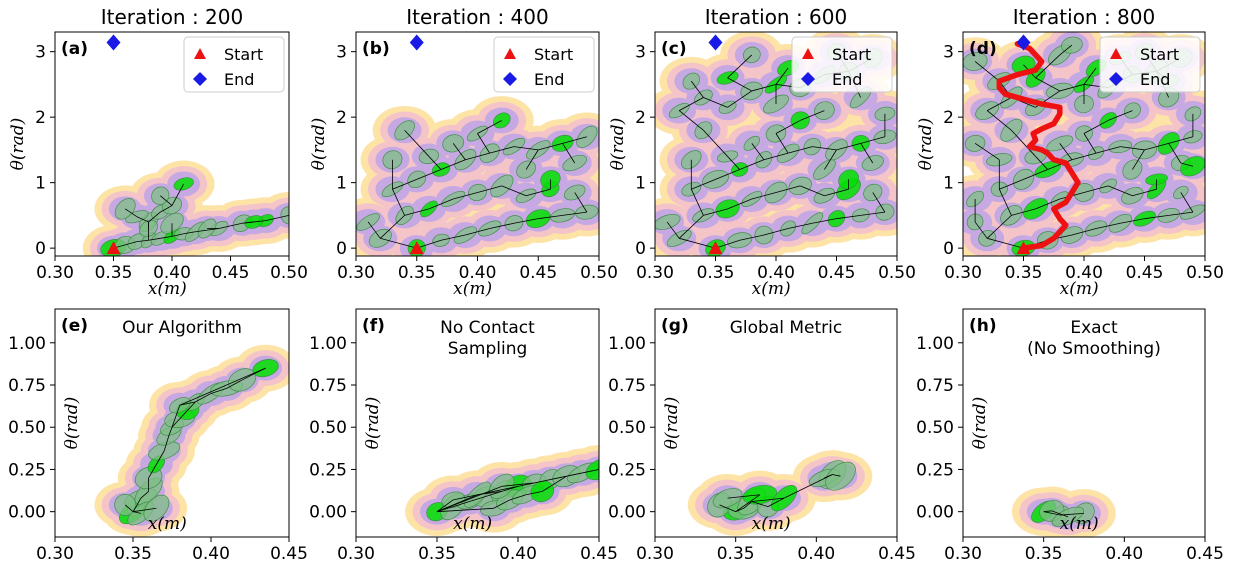 The height and width of the screenshot is (572, 1233). What do you see at coordinates (983, 49) in the screenshot?
I see `panel-label: (d)` at bounding box center [983, 49].